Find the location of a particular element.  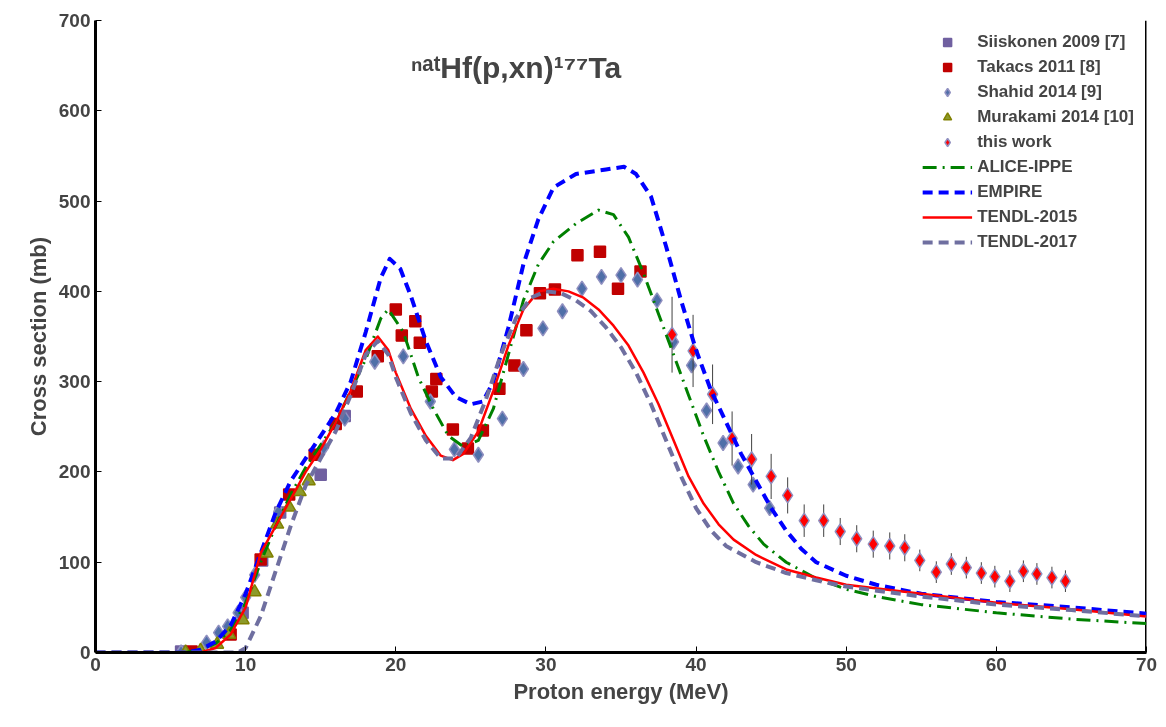

y-tick-label: 600 is located at coordinates (74, 111).